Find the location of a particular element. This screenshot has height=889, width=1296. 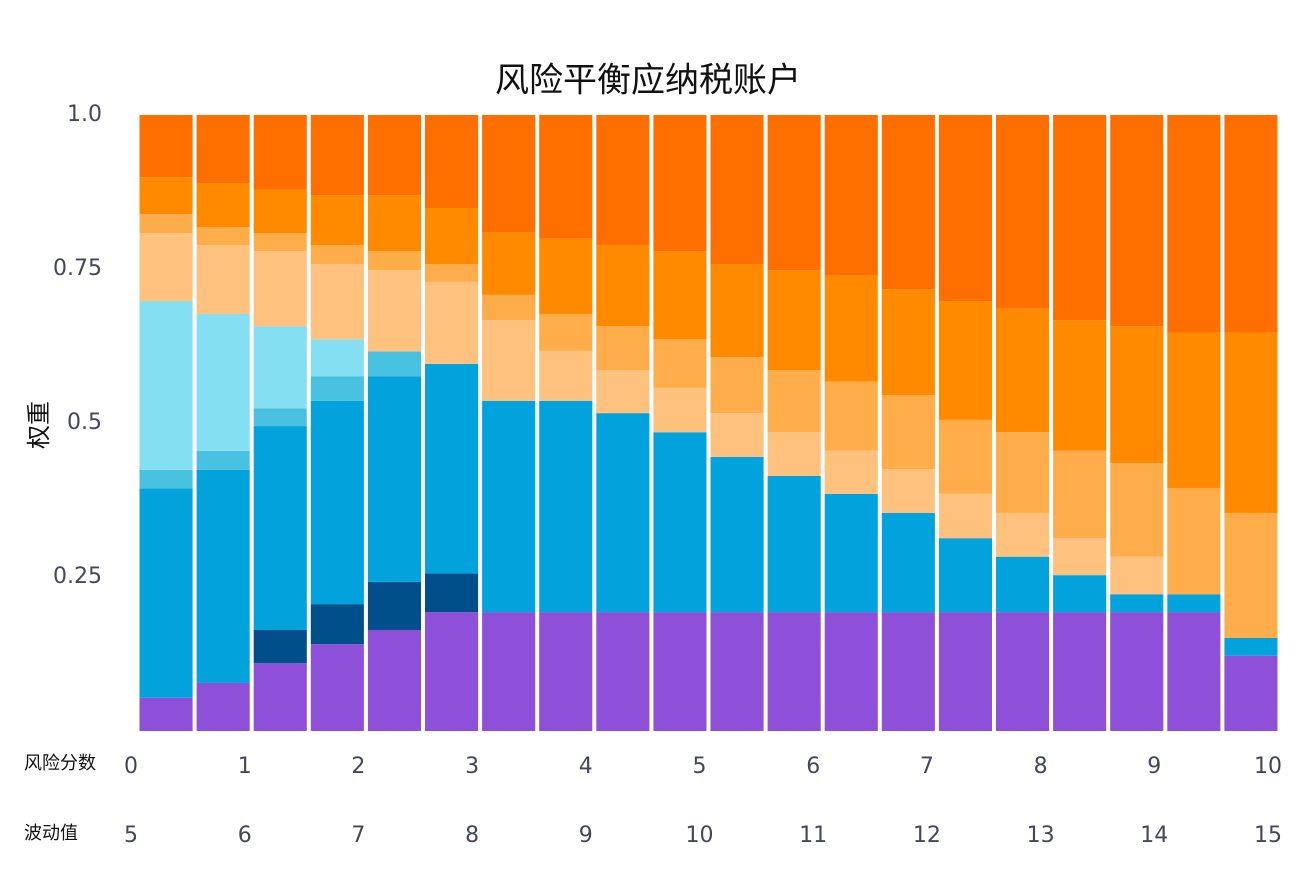

x-tick-label: 0 is located at coordinates (131, 766).